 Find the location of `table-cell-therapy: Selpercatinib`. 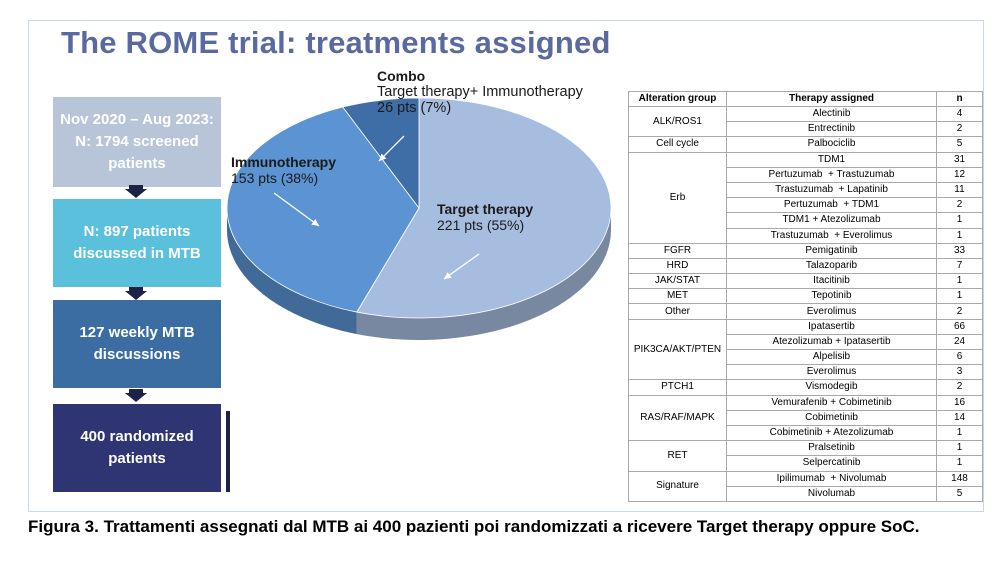

table-cell-therapy: Selpercatinib is located at coordinates (831, 463).